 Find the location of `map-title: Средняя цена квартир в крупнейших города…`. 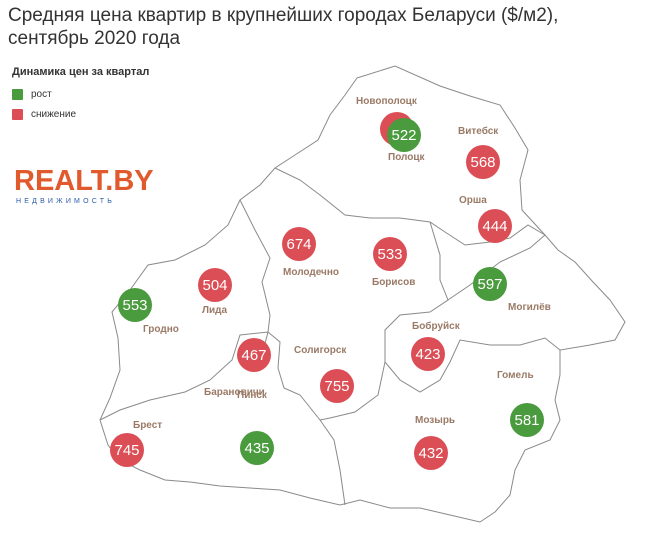

map-title: Средняя цена квартир в крупнейших города… is located at coordinates (308, 27).